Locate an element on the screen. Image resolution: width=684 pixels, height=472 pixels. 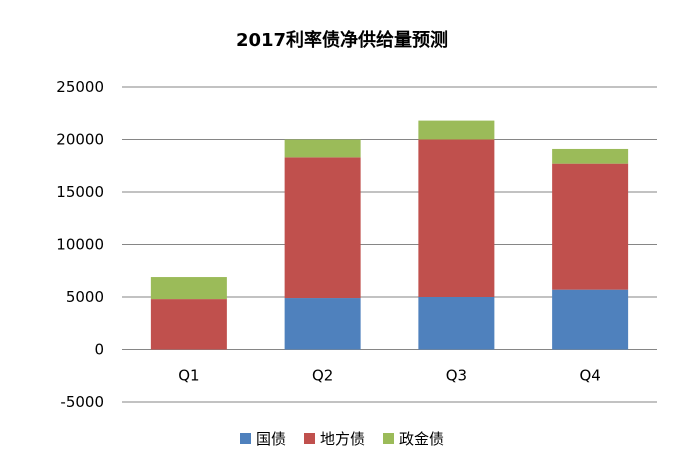
y-tick-label: 0 is located at coordinates (99, 350).